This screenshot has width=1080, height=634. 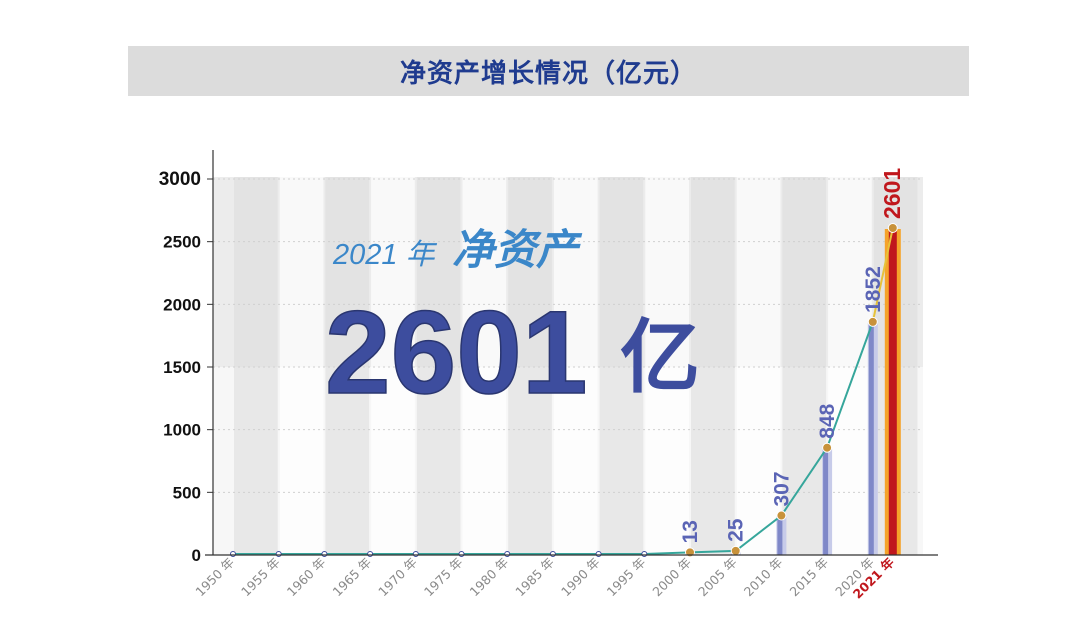 What do you see at coordinates (489, 577) in the screenshot?
I see `x-tick-label: 1980 年` at bounding box center [489, 577].